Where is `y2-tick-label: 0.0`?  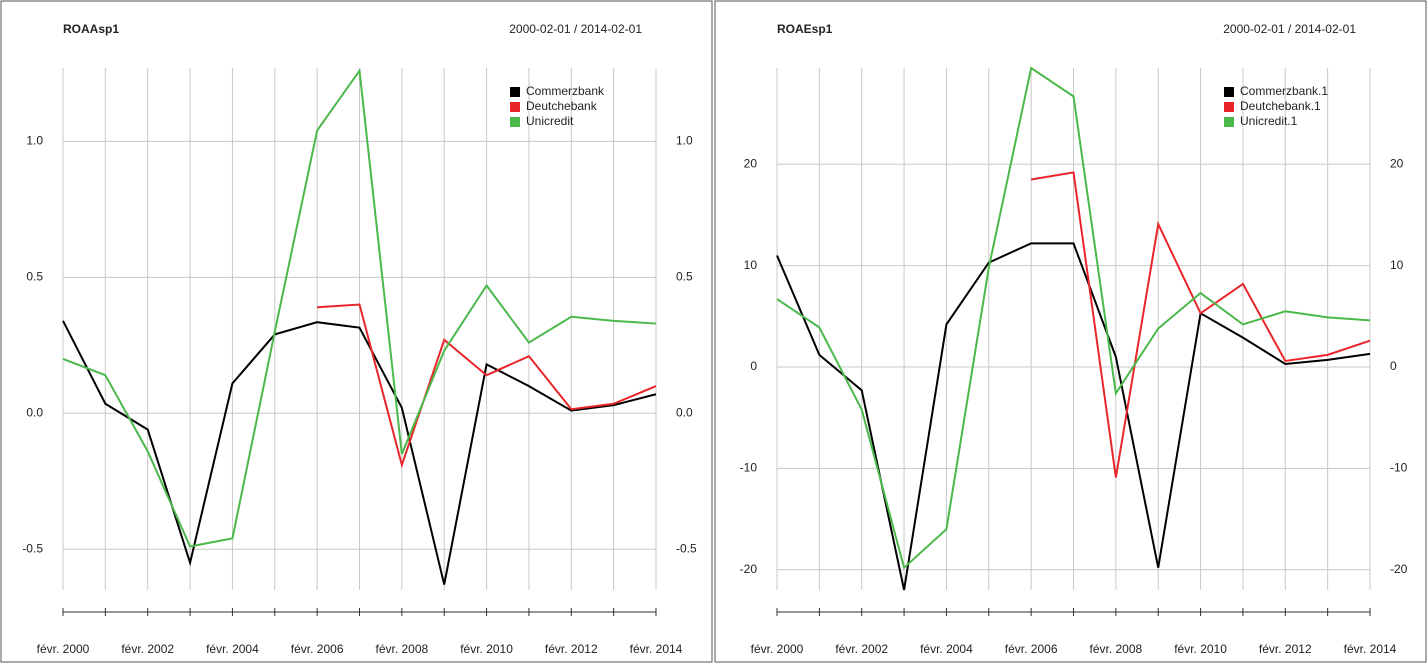
y2-tick-label: 0.0 is located at coordinates (684, 412).